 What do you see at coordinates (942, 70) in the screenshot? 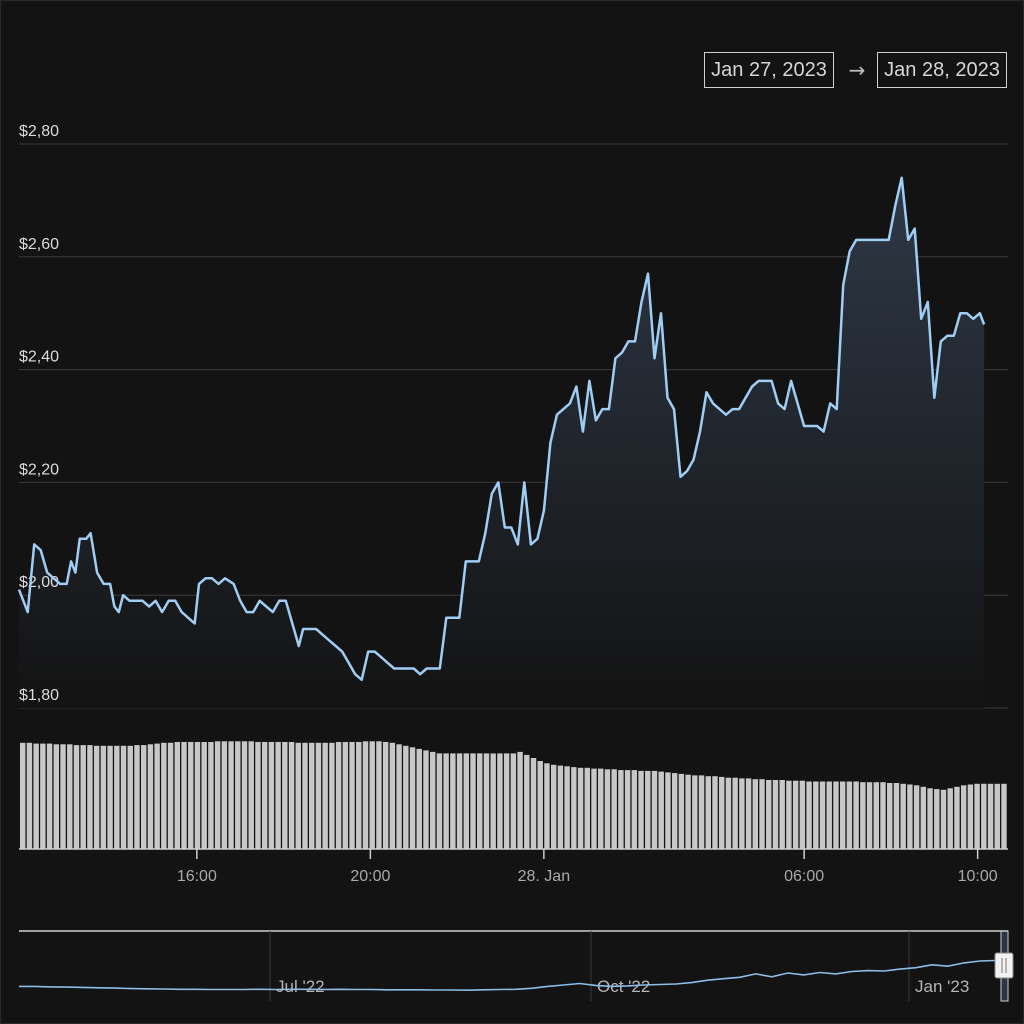
I see `range-to-input: Jan 28, 2023` at bounding box center [942, 70].